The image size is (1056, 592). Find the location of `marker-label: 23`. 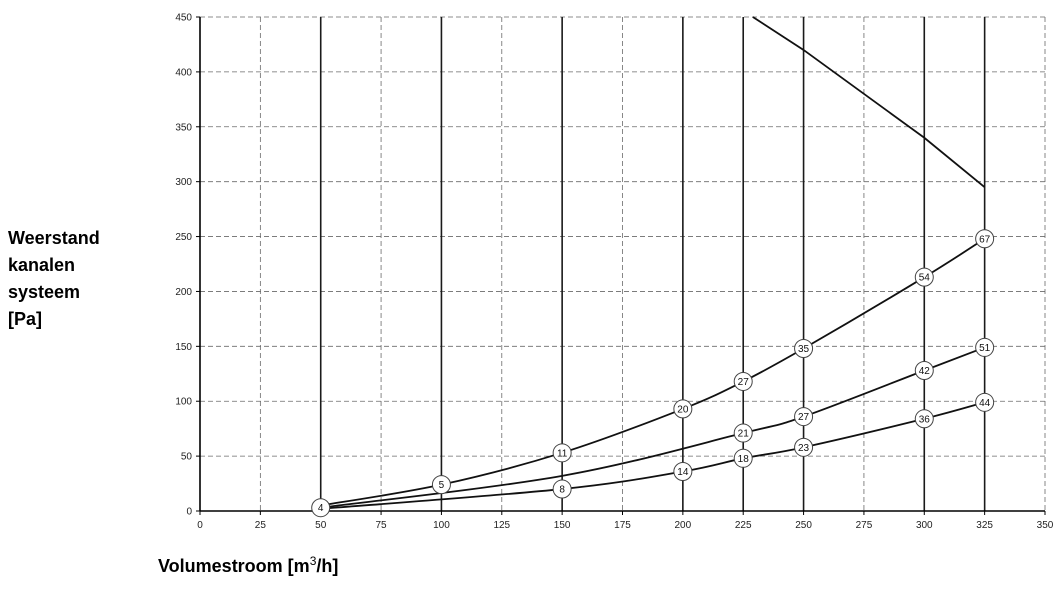

marker-label: 23 is located at coordinates (804, 448).